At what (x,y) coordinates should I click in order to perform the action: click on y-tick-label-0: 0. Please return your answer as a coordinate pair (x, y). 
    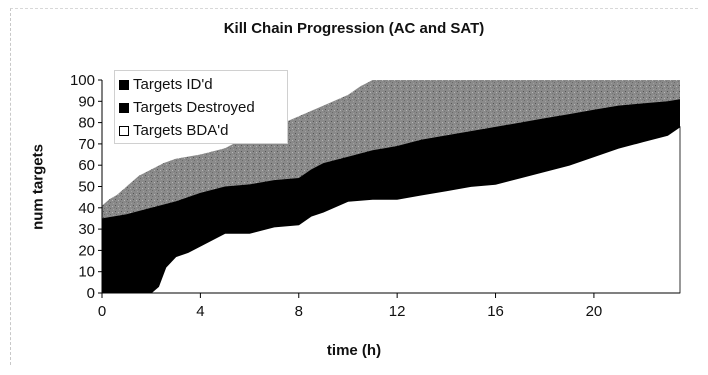
    Looking at the image, I should click on (91, 293).